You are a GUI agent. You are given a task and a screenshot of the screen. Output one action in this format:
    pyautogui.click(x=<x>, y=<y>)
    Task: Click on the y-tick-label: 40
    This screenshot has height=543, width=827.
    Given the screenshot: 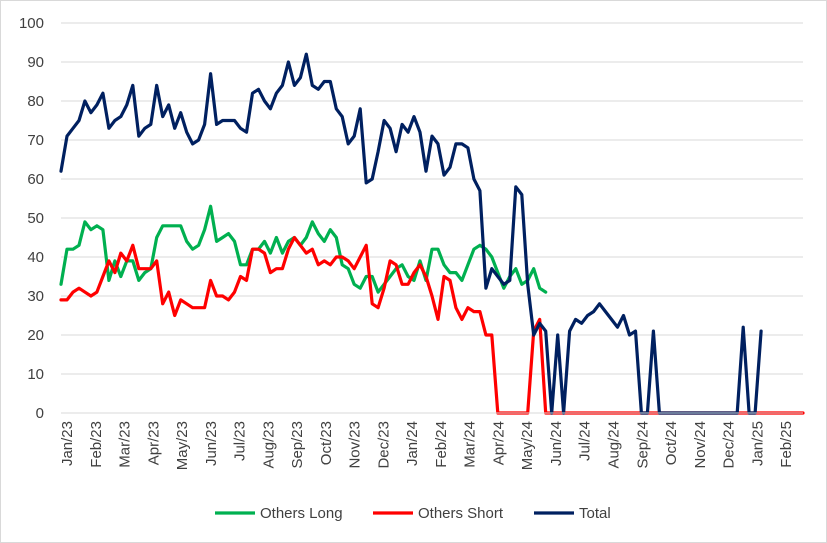 What is the action you would take?
    pyautogui.click(x=35, y=257)
    